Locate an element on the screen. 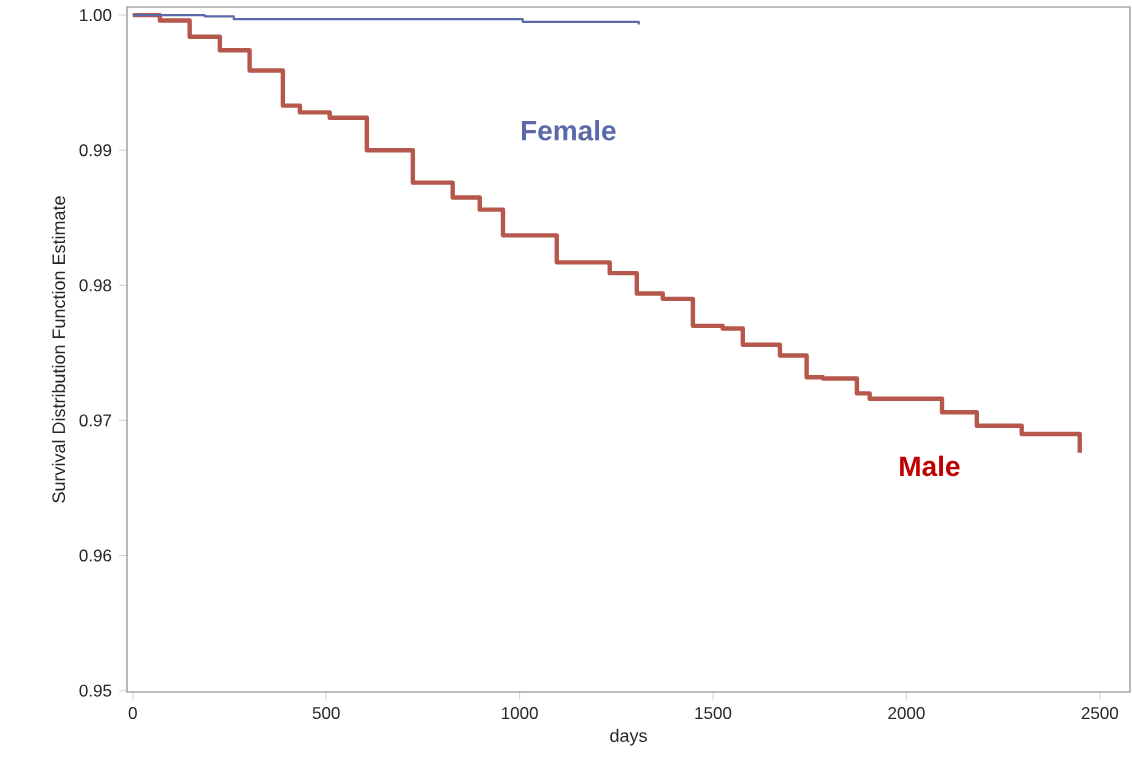 This screenshot has width=1132, height=782. series-label: Male is located at coordinates (930, 466).